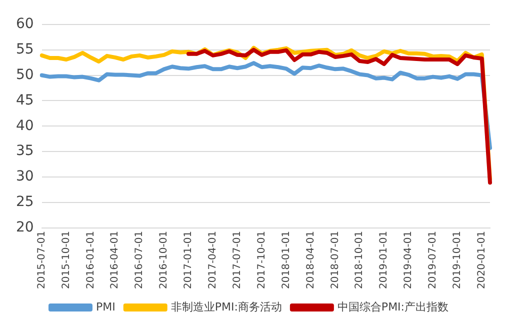  I want to click on x-tick-label: 2016-04-01, so click(115, 260).